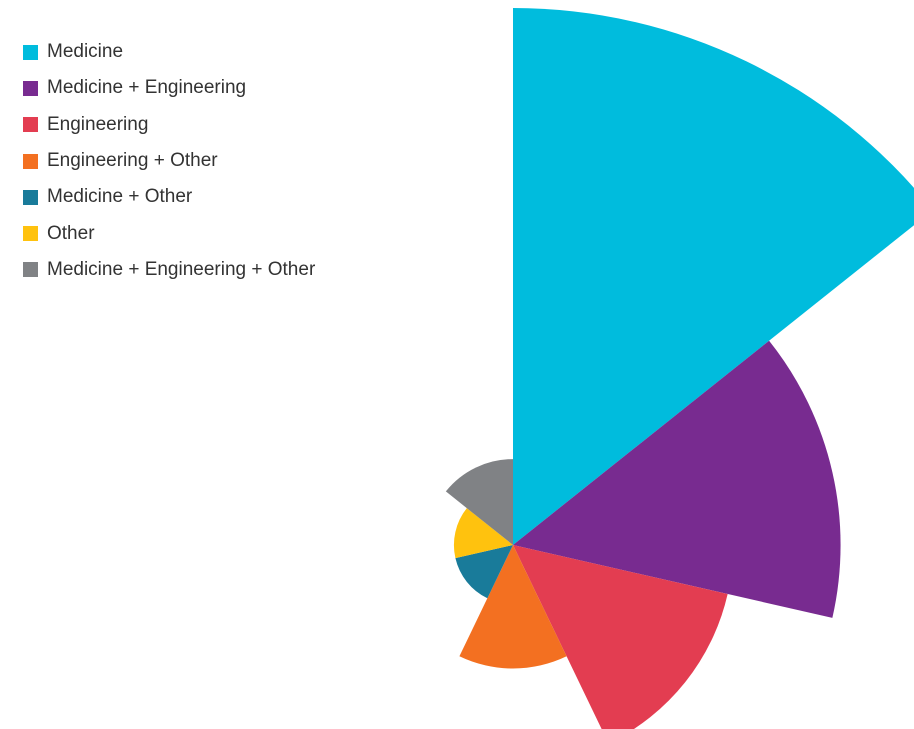 This screenshot has height=729, width=914. I want to click on slice-medicine-and-engineering-and-other, so click(479, 502).